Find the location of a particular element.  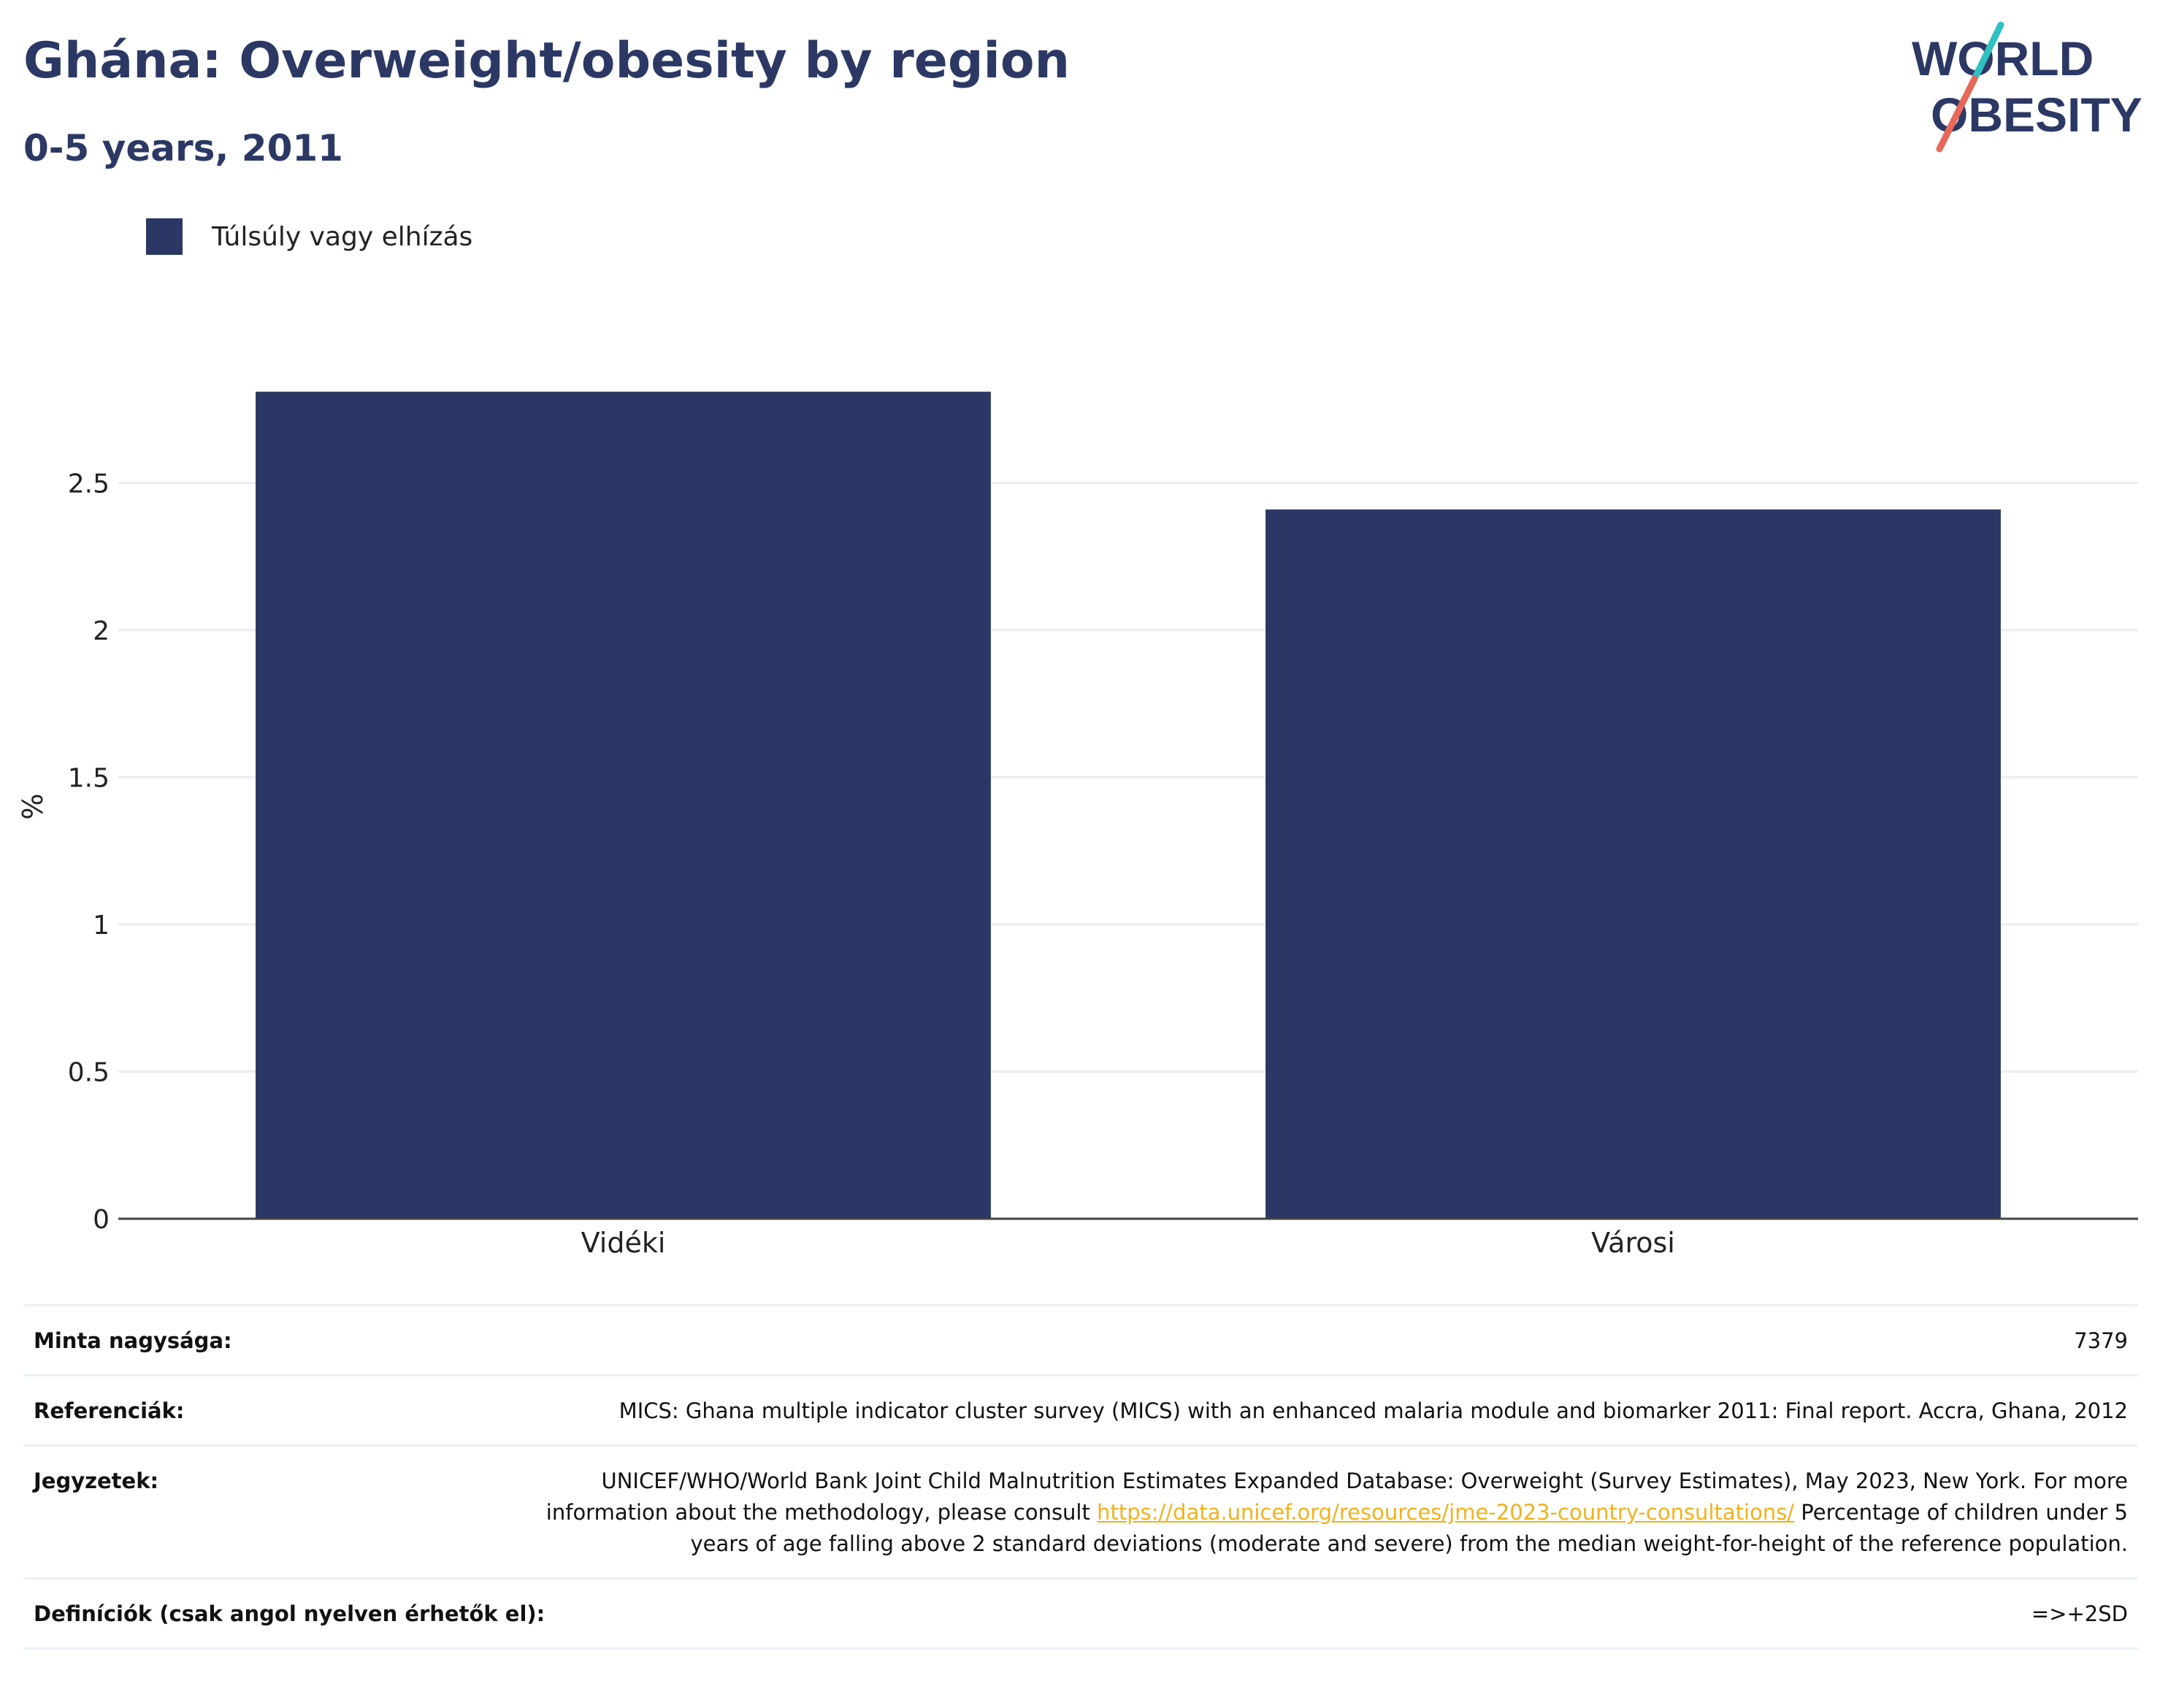

sample-size-value: 7379 is located at coordinates (2101, 1340).